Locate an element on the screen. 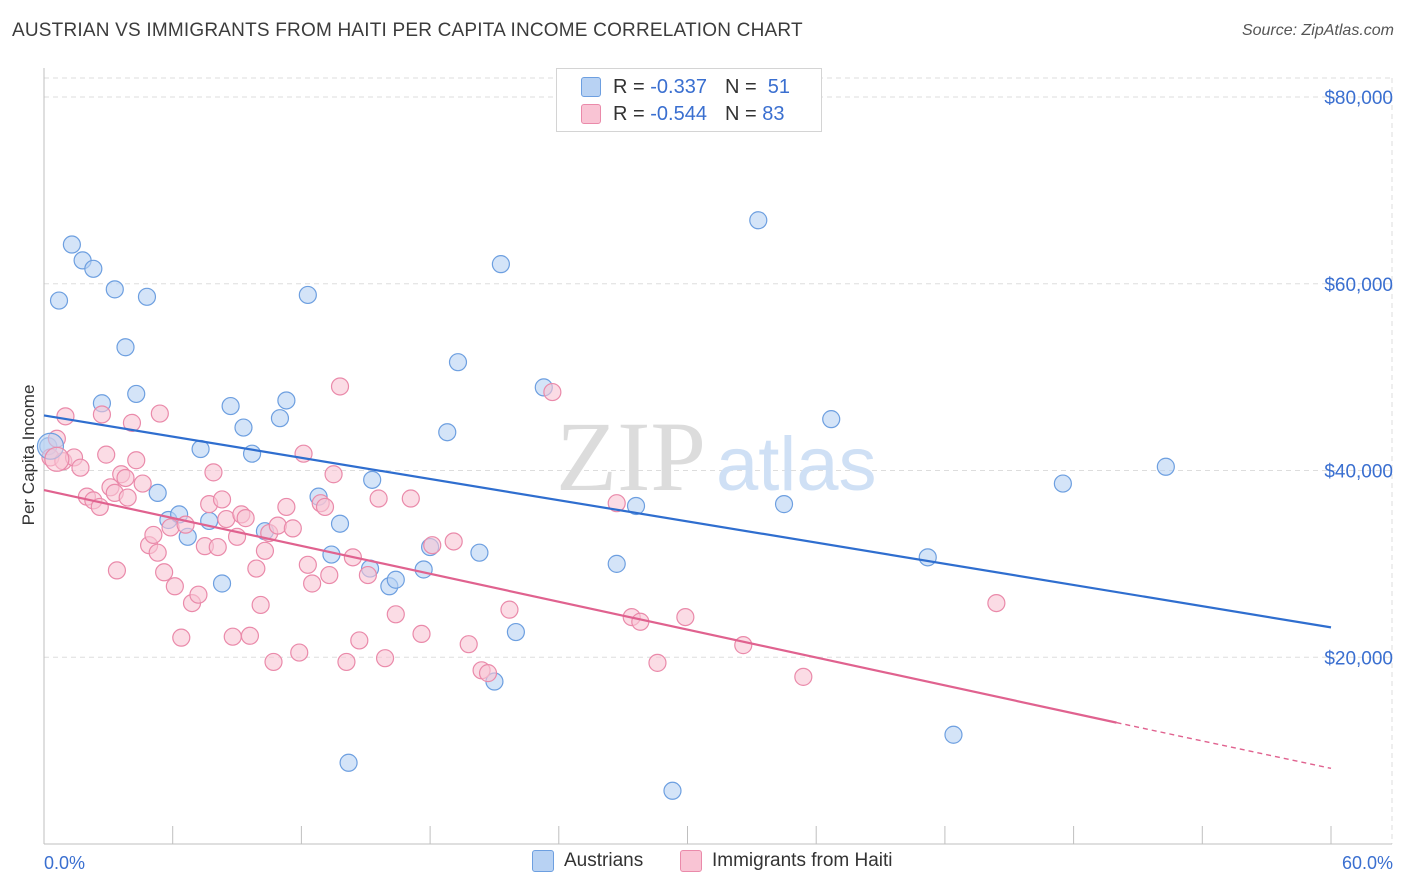 The width and height of the screenshot is (1406, 892). legend-n-value: 51 is located at coordinates (779, 86).